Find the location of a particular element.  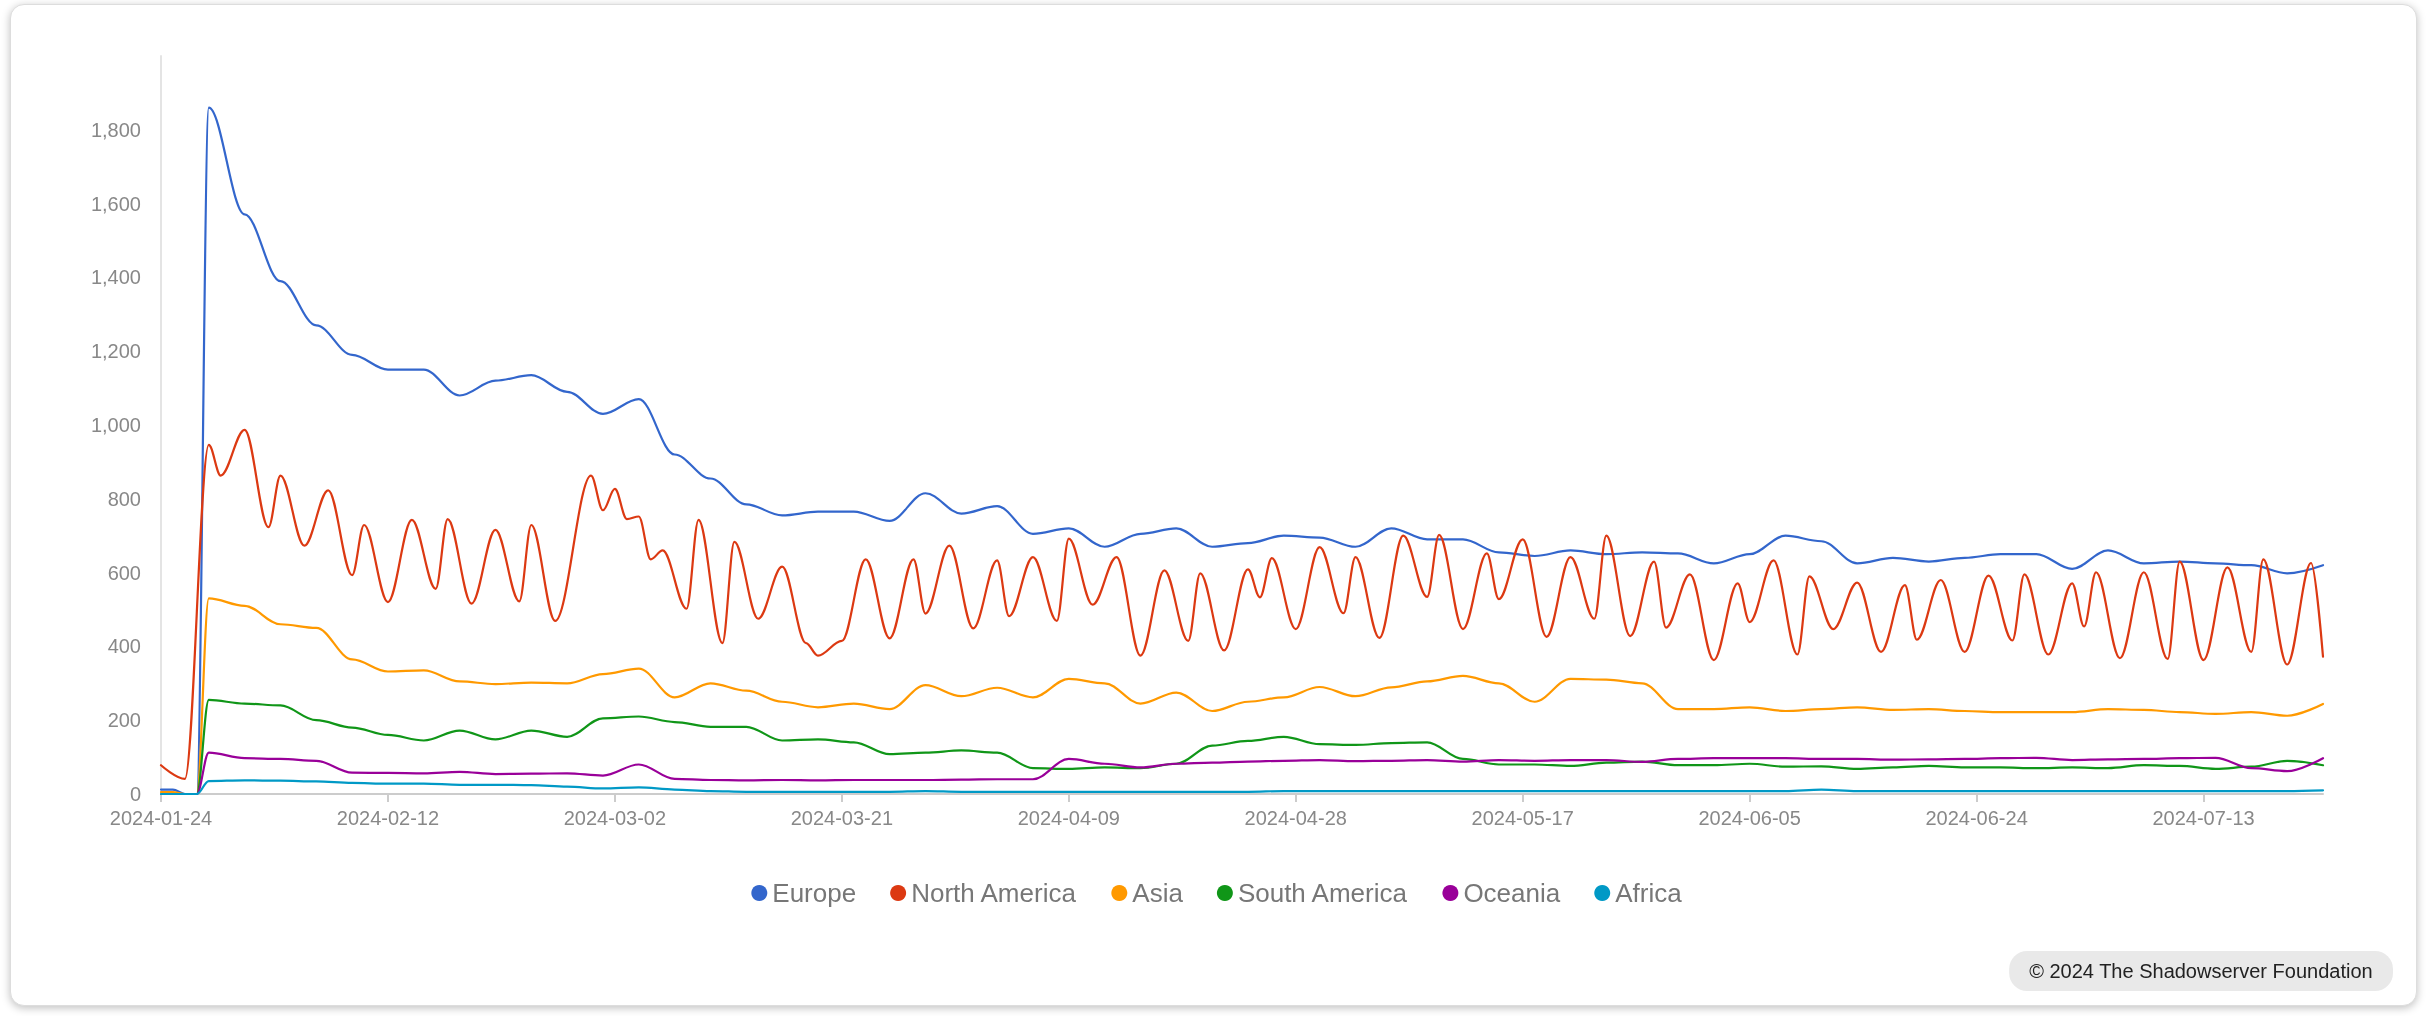

legend-label: North America is located at coordinates (994, 893).